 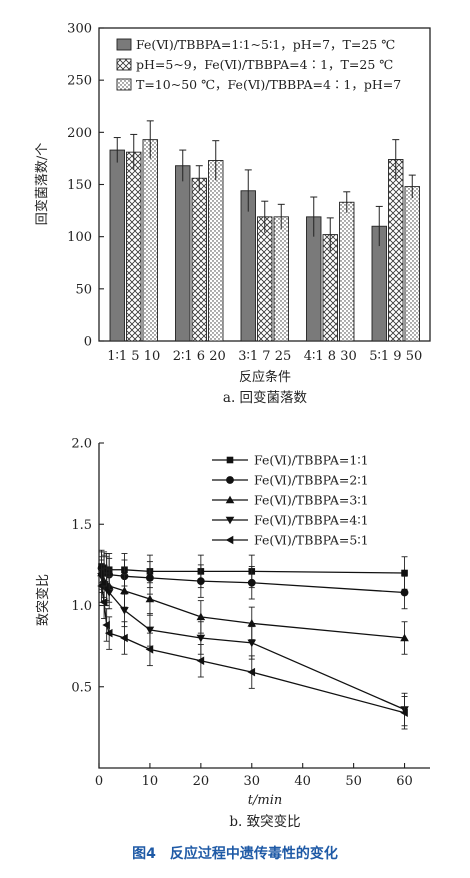 I want to click on chart-b-xtick-label: 40, so click(x=302, y=781).